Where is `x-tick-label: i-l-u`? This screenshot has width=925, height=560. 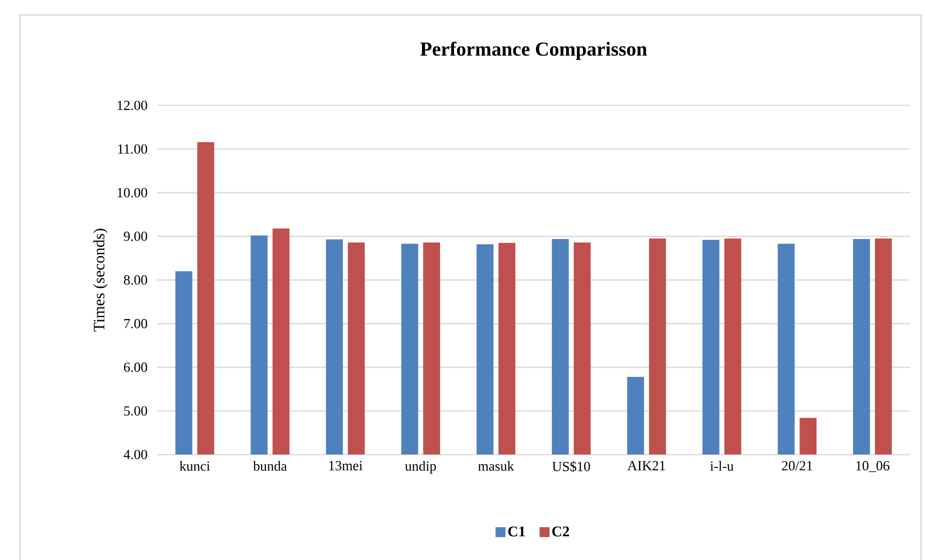
x-tick-label: i-l-u is located at coordinates (722, 466).